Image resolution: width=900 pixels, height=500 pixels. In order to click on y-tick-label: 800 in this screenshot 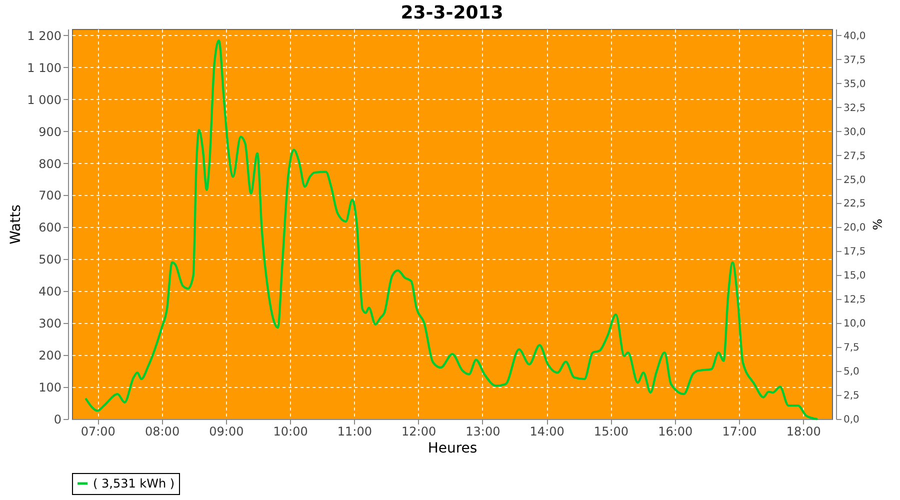, I will do `click(50, 163)`.